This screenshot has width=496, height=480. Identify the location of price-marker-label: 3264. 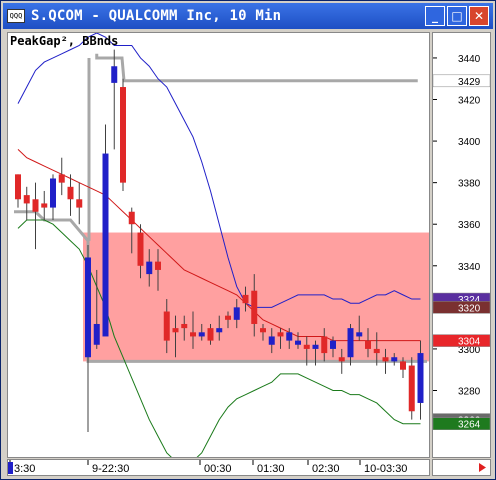
(469, 425).